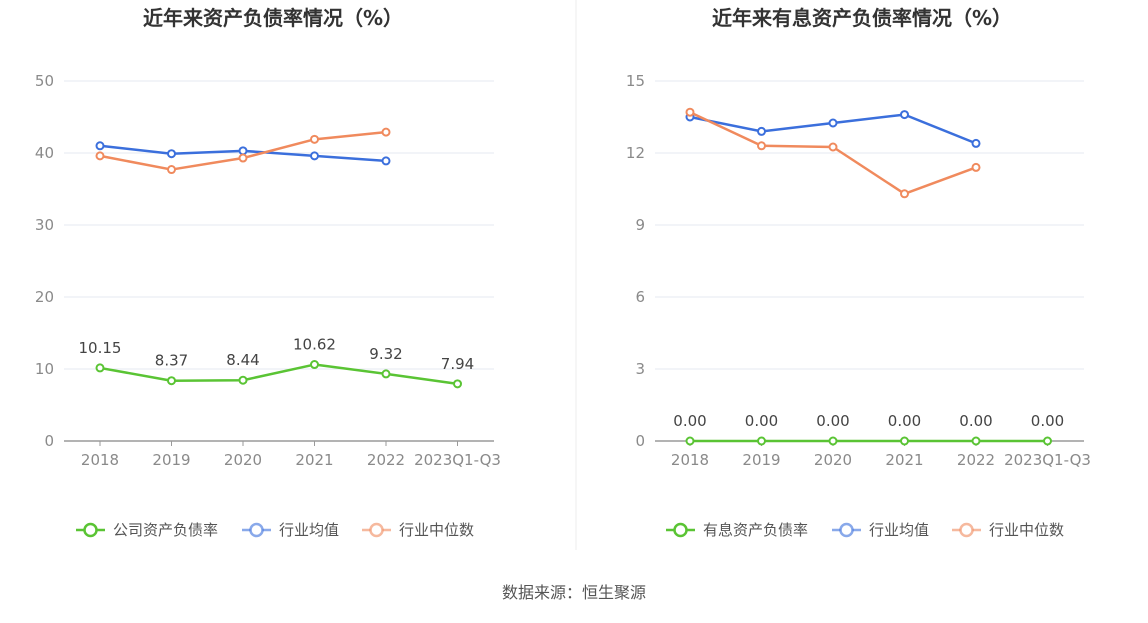  What do you see at coordinates (165, 530) in the screenshot?
I see `legend-label: 公司资产负债率` at bounding box center [165, 530].